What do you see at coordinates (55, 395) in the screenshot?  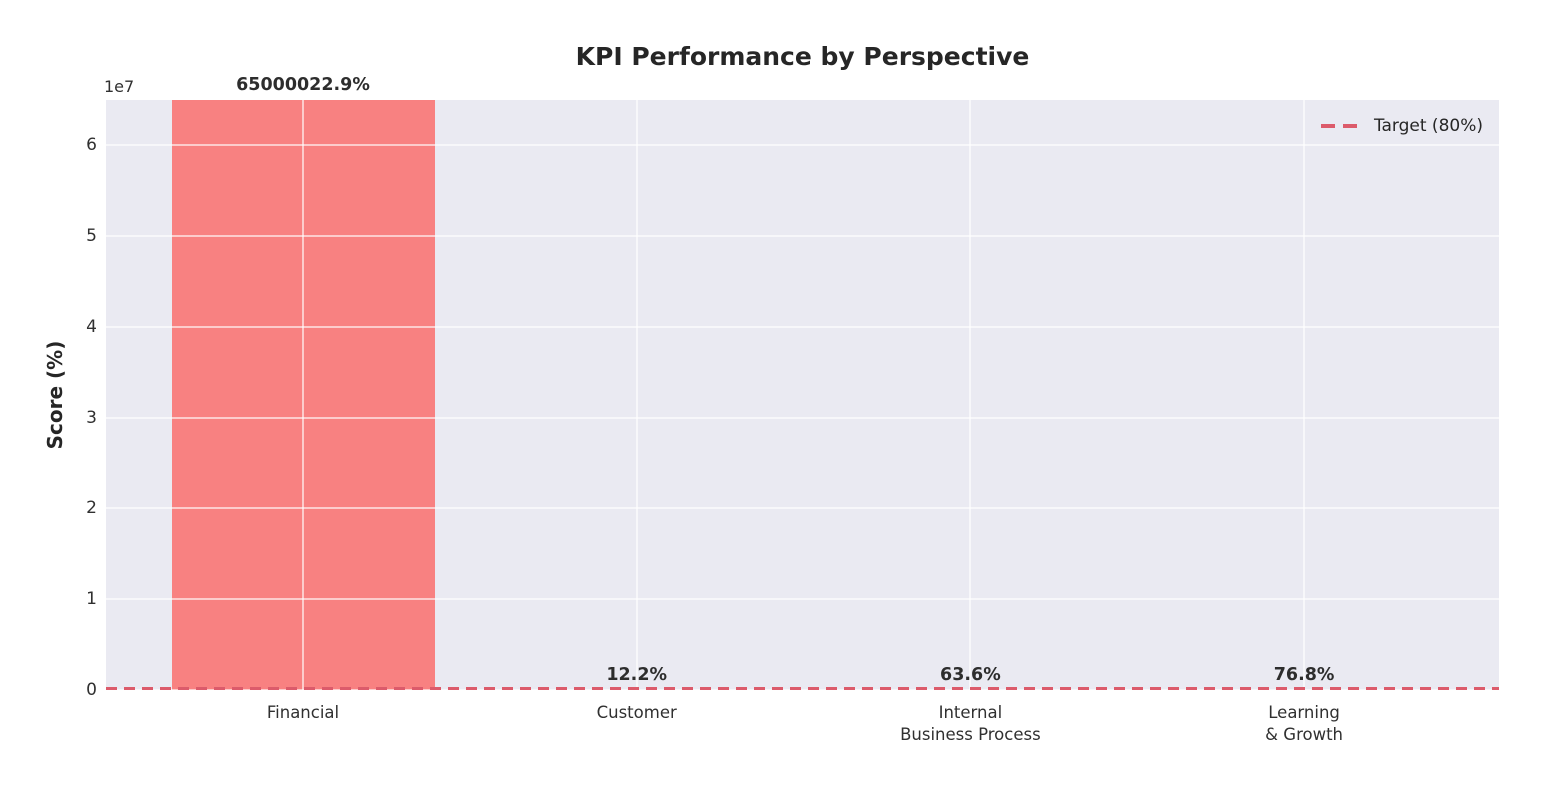 I see `y-axis-title: Score (%)` at bounding box center [55, 395].